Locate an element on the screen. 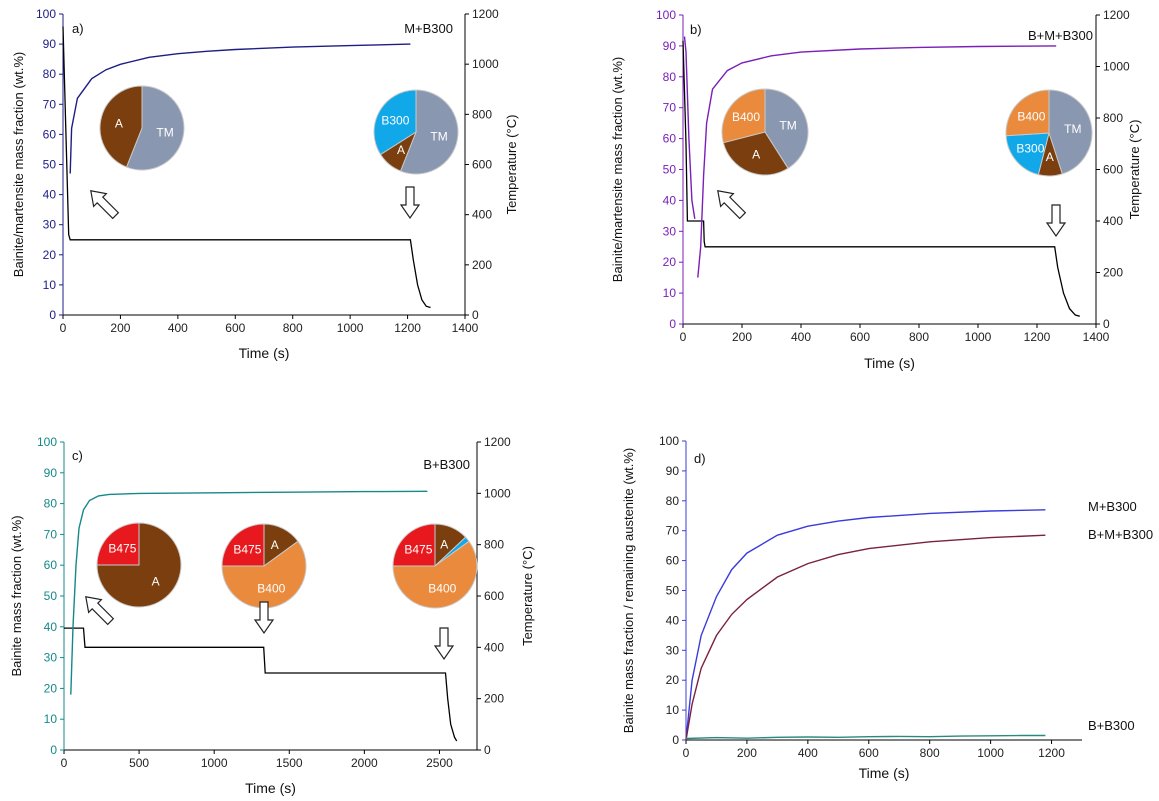 The width and height of the screenshot is (1159, 801). y2-tick-label: 0 is located at coordinates (487, 750).